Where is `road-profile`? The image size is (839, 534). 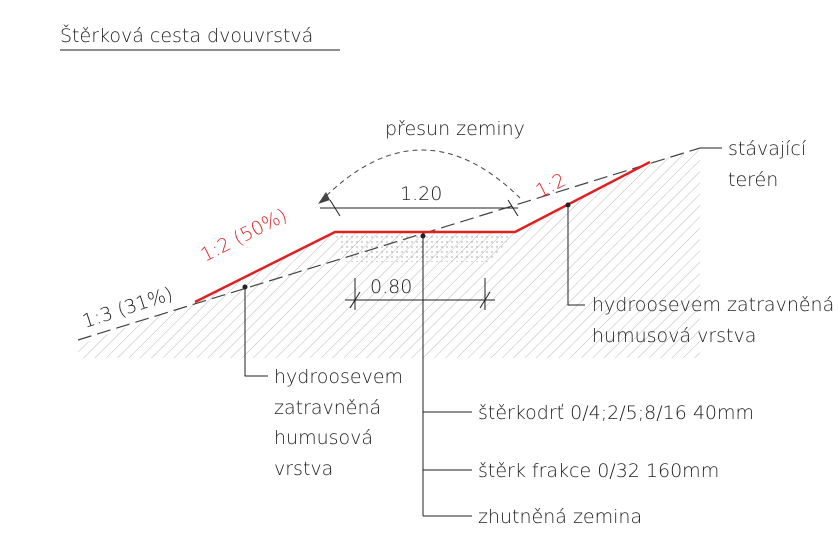
road-profile is located at coordinates (422, 232).